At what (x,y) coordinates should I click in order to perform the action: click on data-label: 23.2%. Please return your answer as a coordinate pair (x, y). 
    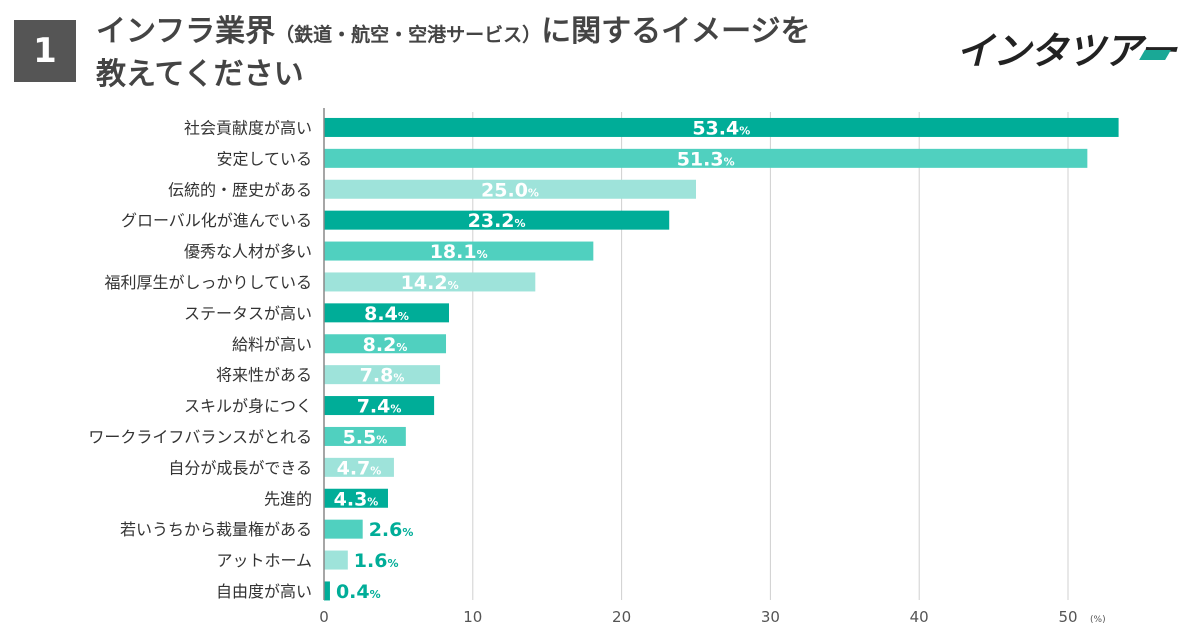
    Looking at the image, I should click on (497, 221).